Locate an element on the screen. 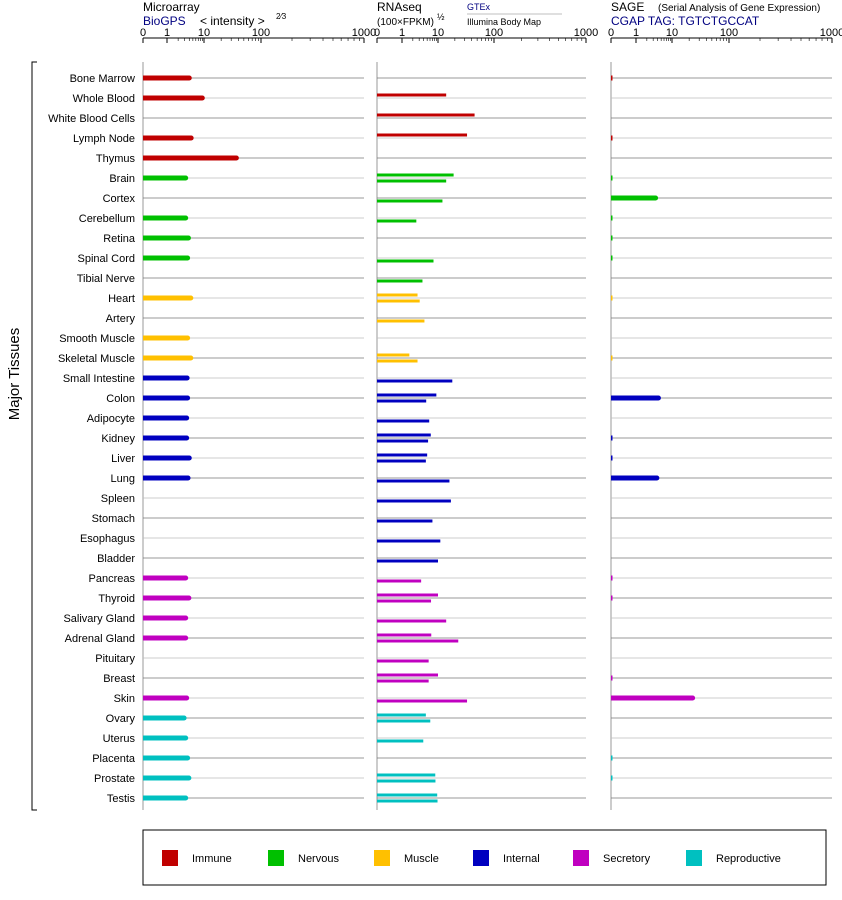  rnaseq-tick-label: 10 is located at coordinates (438, 33).